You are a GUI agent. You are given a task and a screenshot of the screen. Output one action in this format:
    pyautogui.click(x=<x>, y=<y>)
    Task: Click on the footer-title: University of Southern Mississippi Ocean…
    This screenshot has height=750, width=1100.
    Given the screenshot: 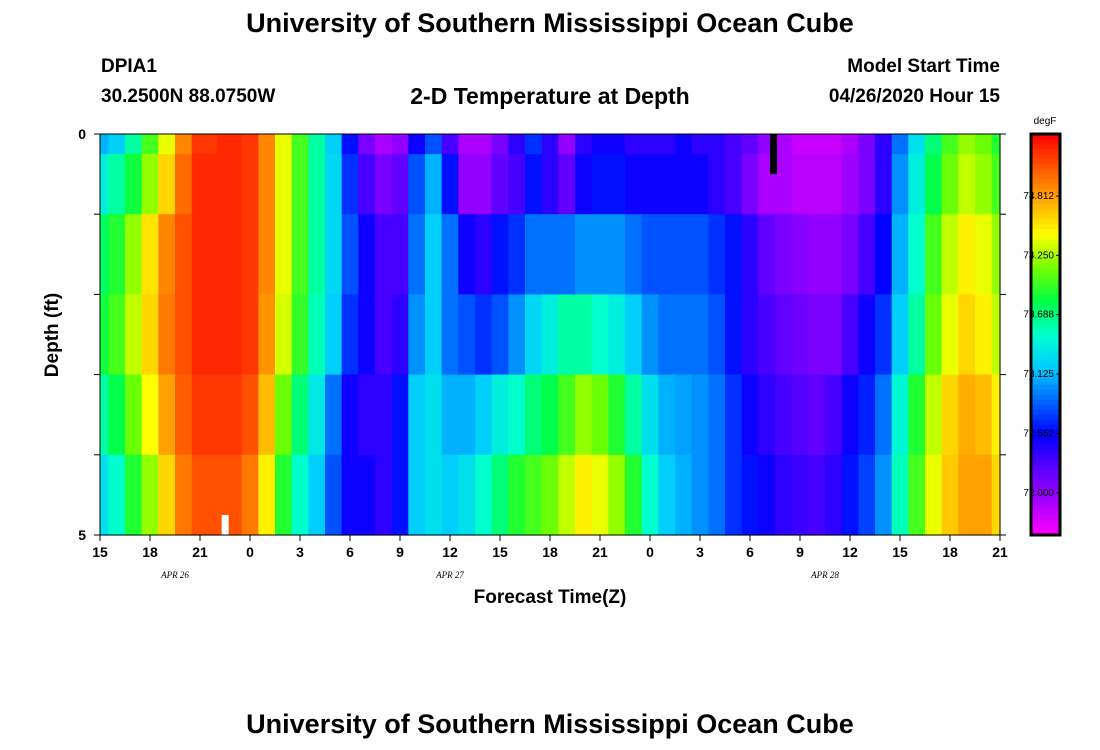 What is the action you would take?
    pyautogui.click(x=550, y=724)
    